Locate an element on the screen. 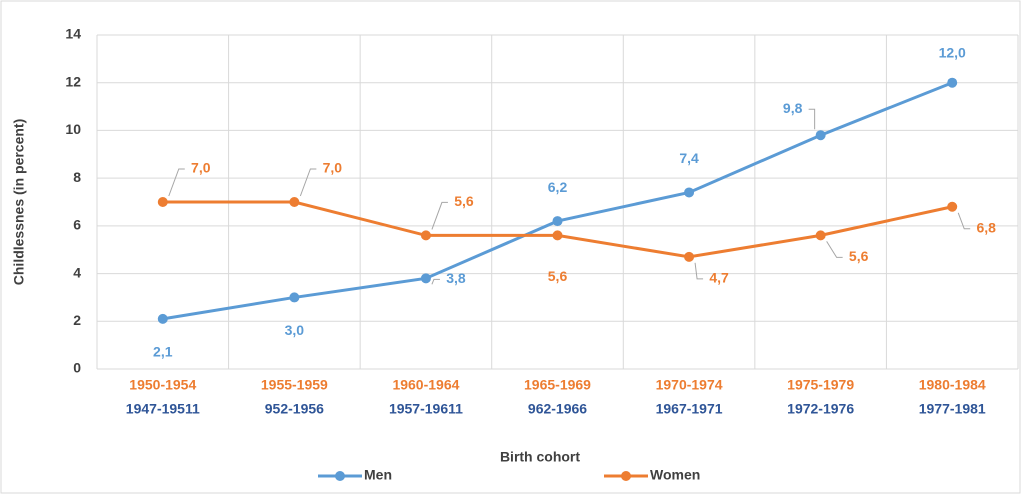 This screenshot has width=1024, height=495. x-tick-label: 1965-1969 is located at coordinates (557, 385).